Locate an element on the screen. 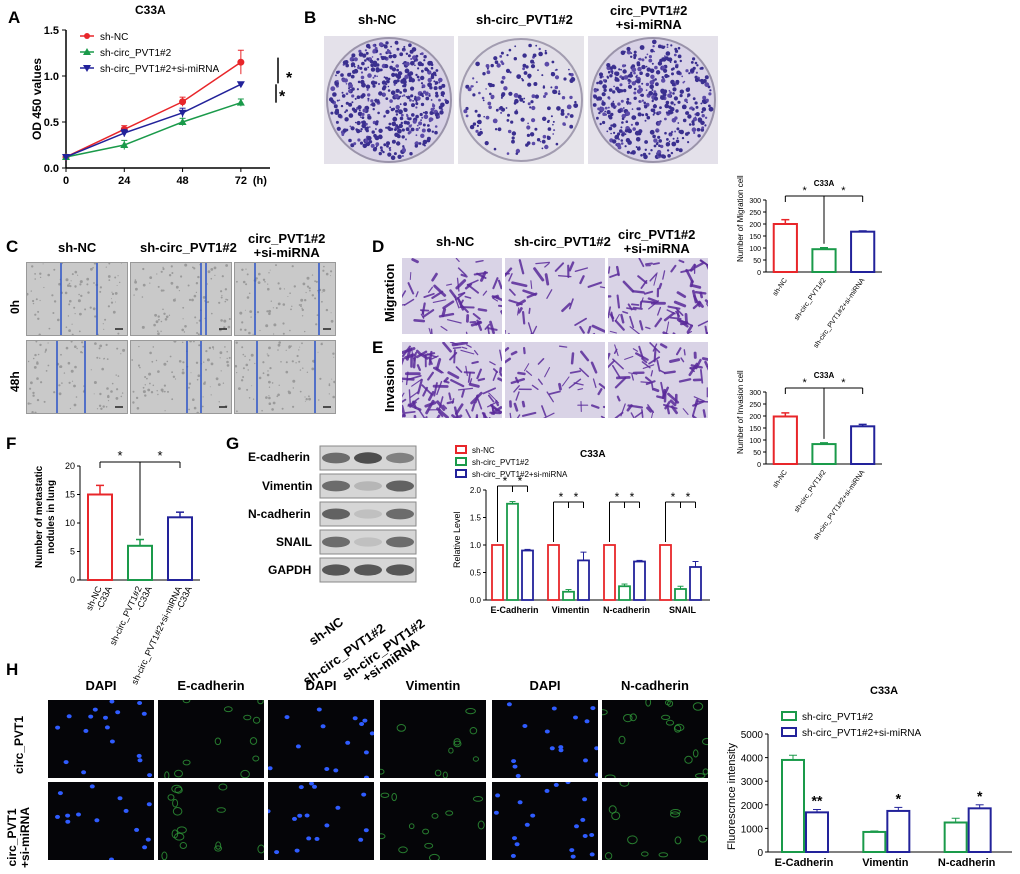  blot-label-gapdh: GAPDH is located at coordinates (290, 570).